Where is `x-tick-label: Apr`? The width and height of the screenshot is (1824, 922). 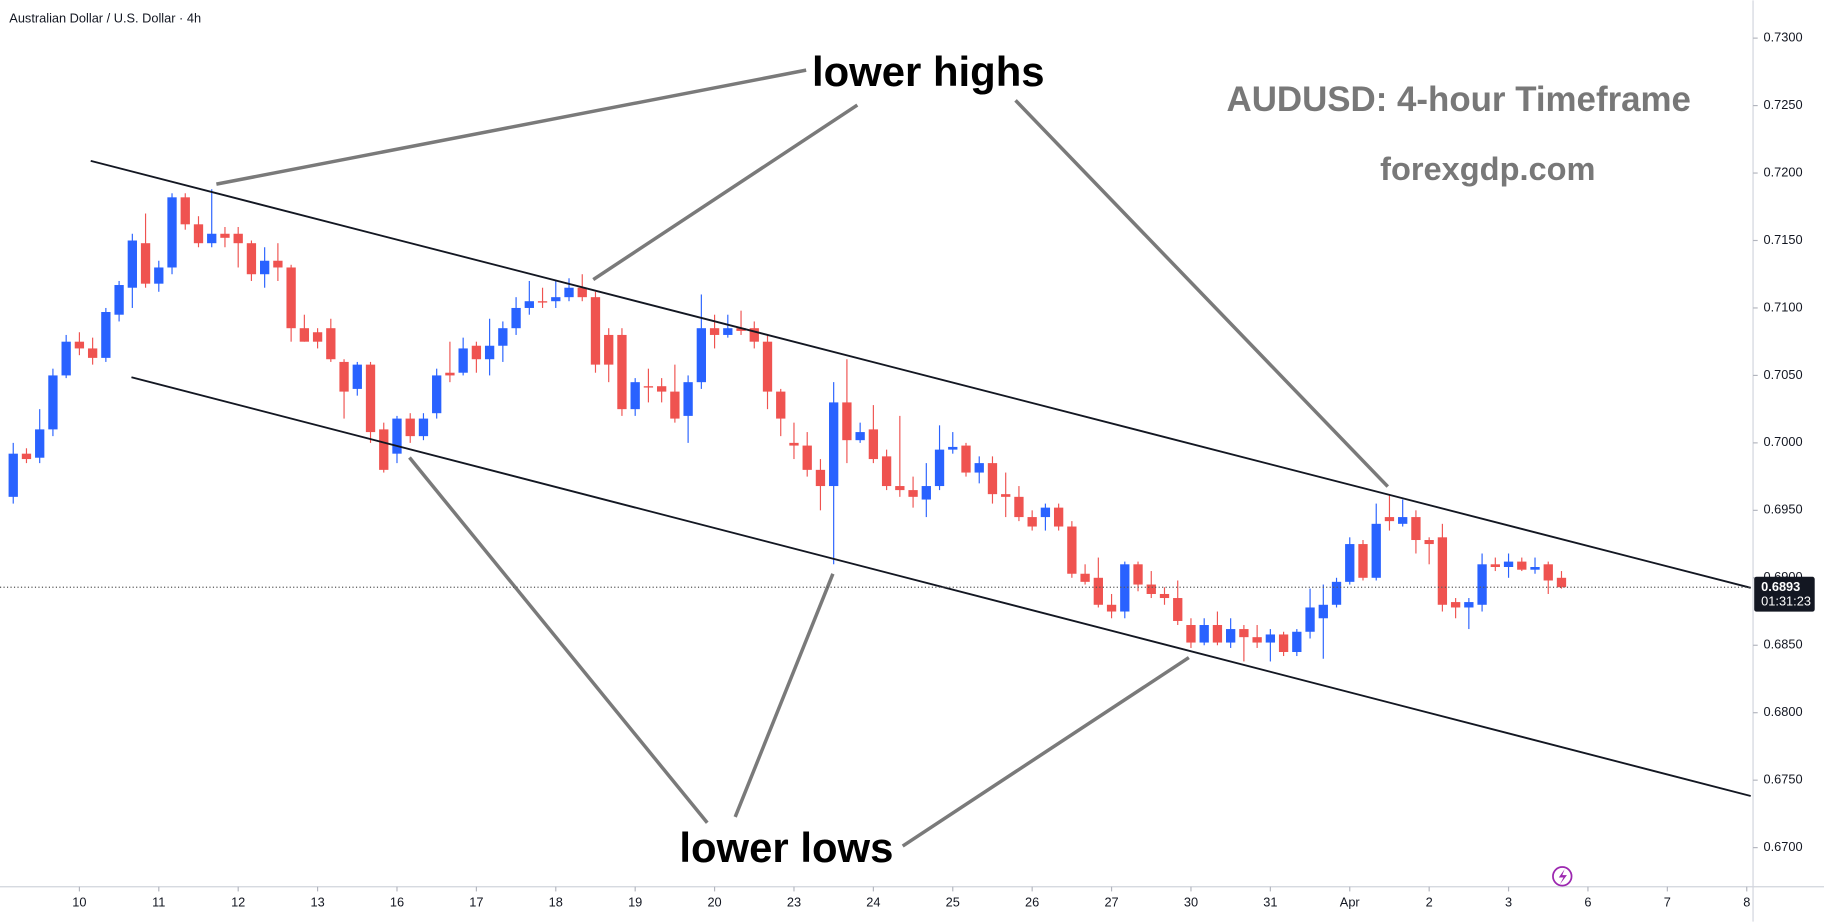
x-tick-label: Apr is located at coordinates (1350, 901).